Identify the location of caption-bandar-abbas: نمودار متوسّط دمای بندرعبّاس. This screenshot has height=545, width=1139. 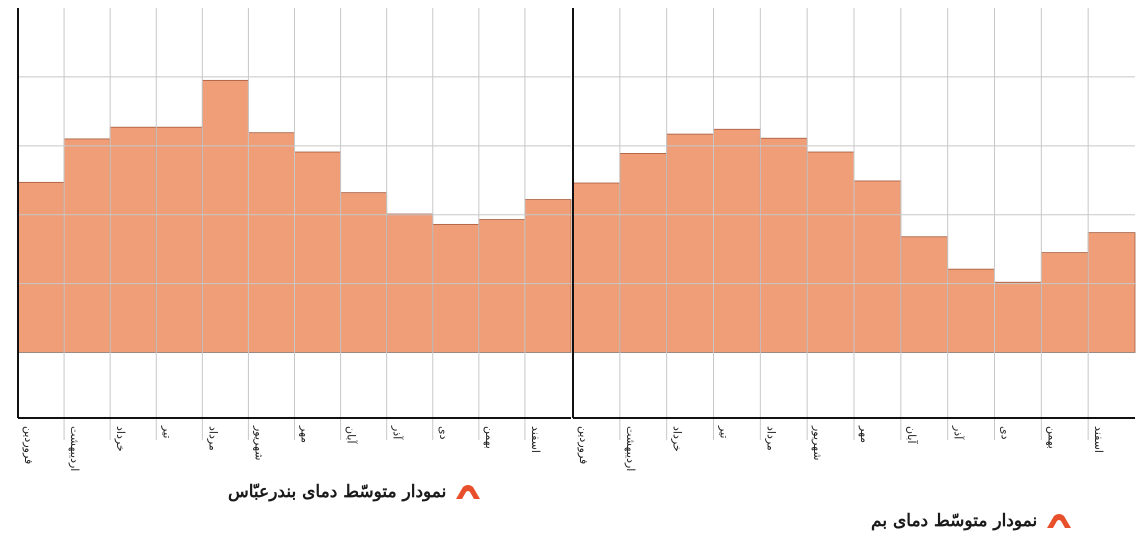
(355, 492).